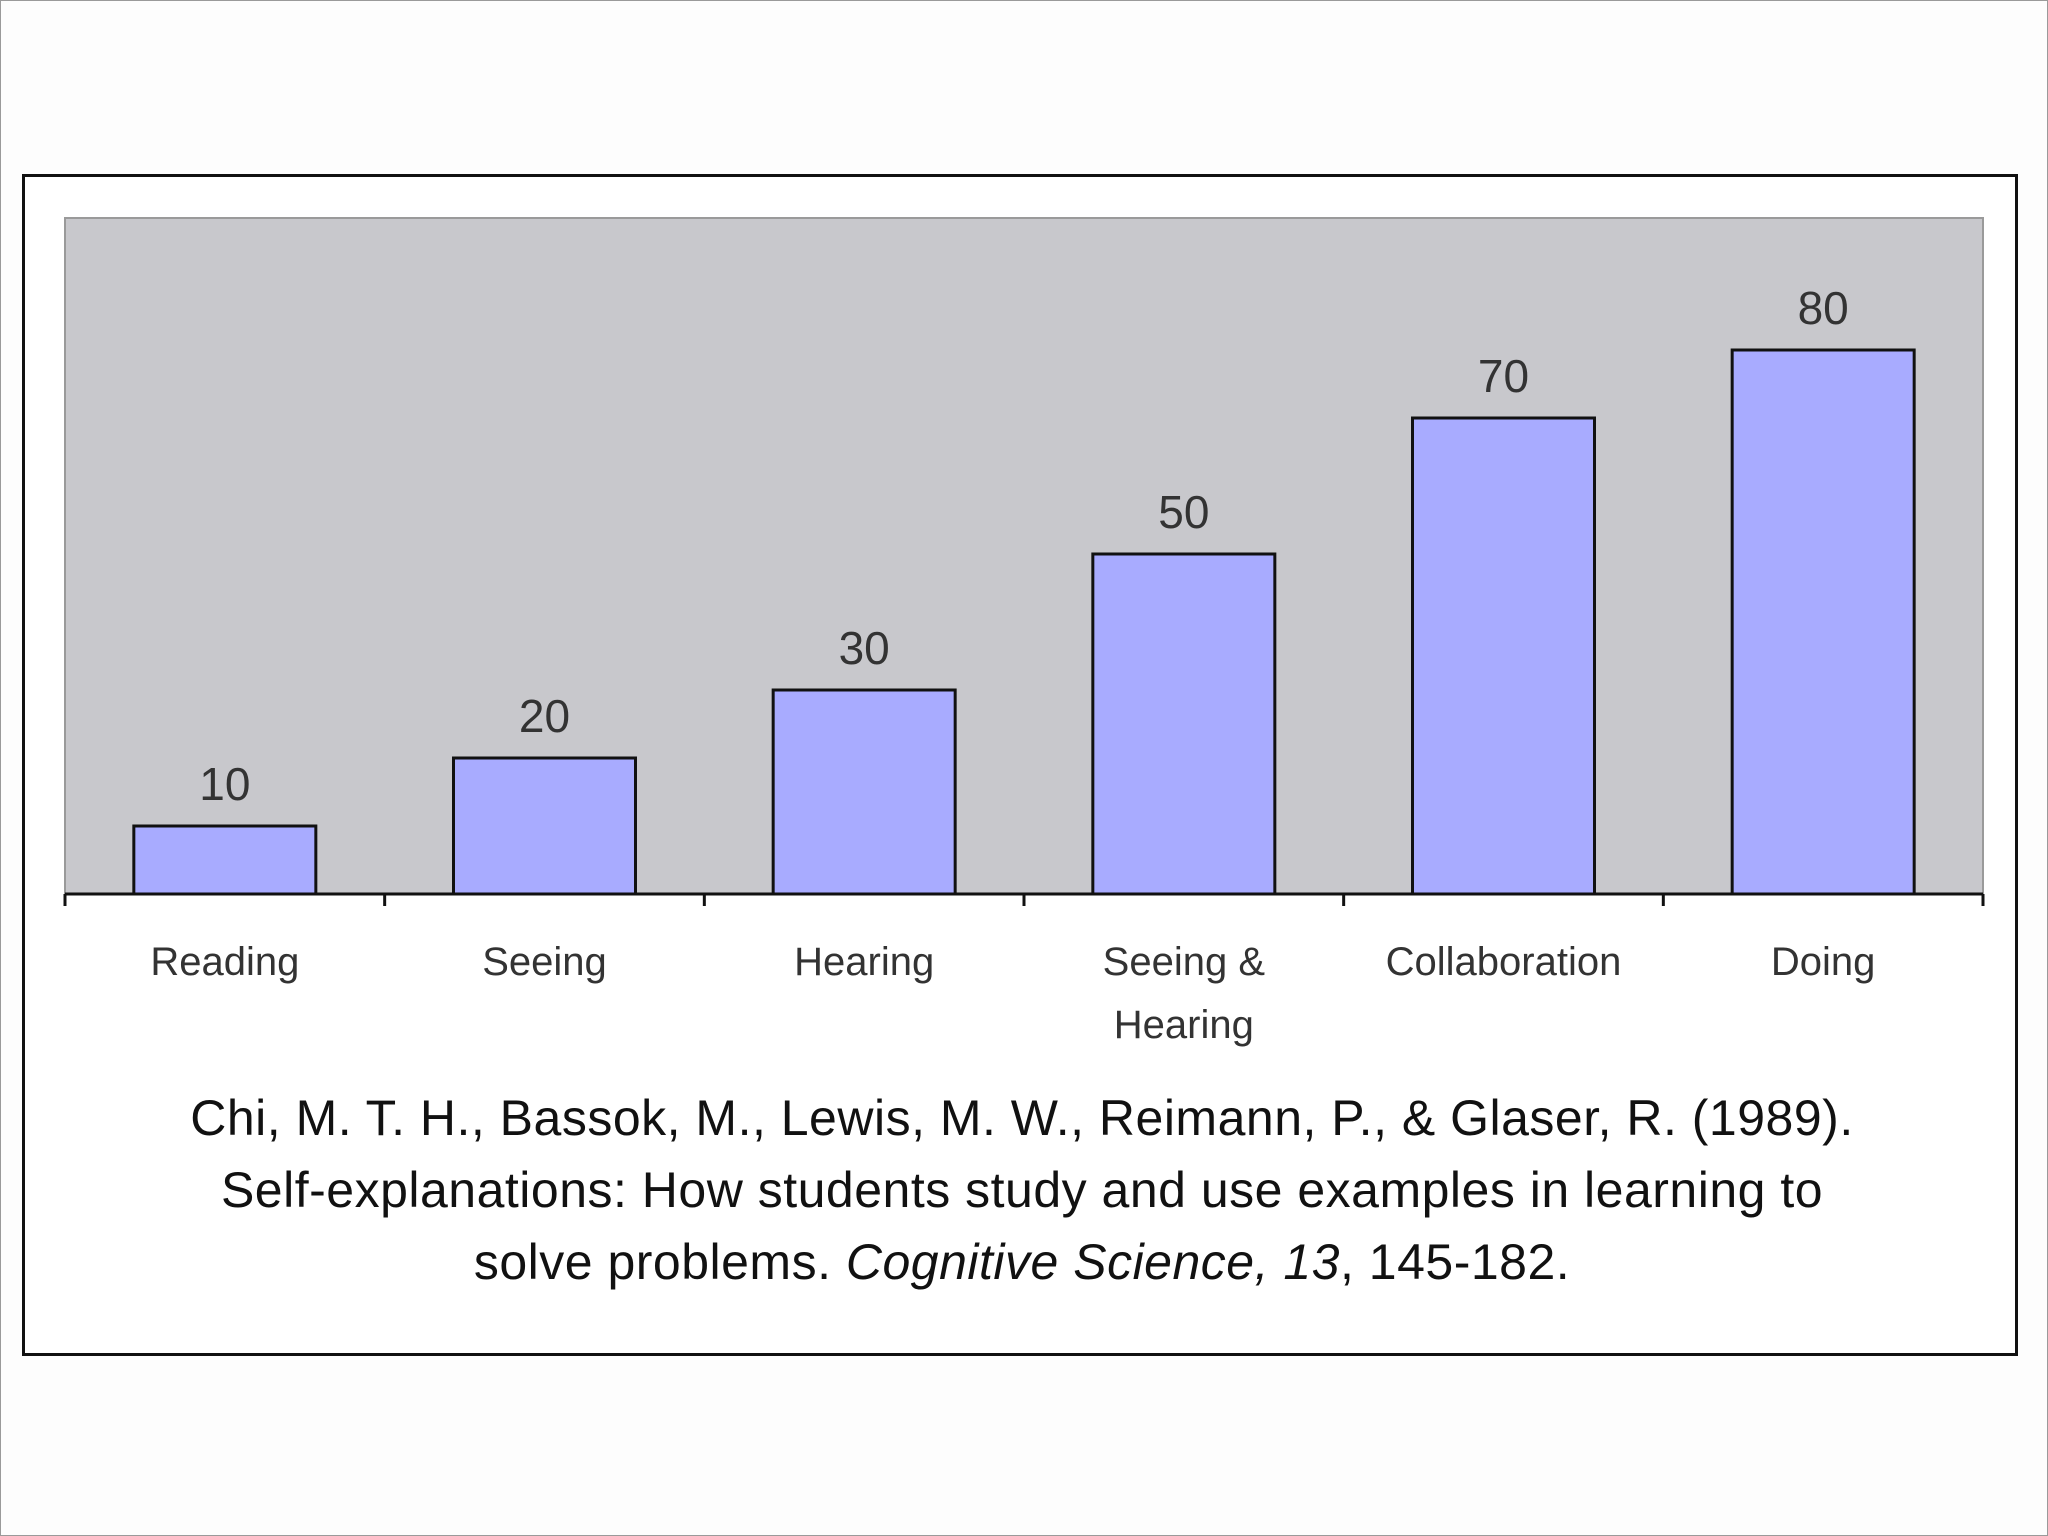 This screenshot has width=2048, height=1536. I want to click on citation-journal: Cognitive Science, 13, so click(1092, 1262).